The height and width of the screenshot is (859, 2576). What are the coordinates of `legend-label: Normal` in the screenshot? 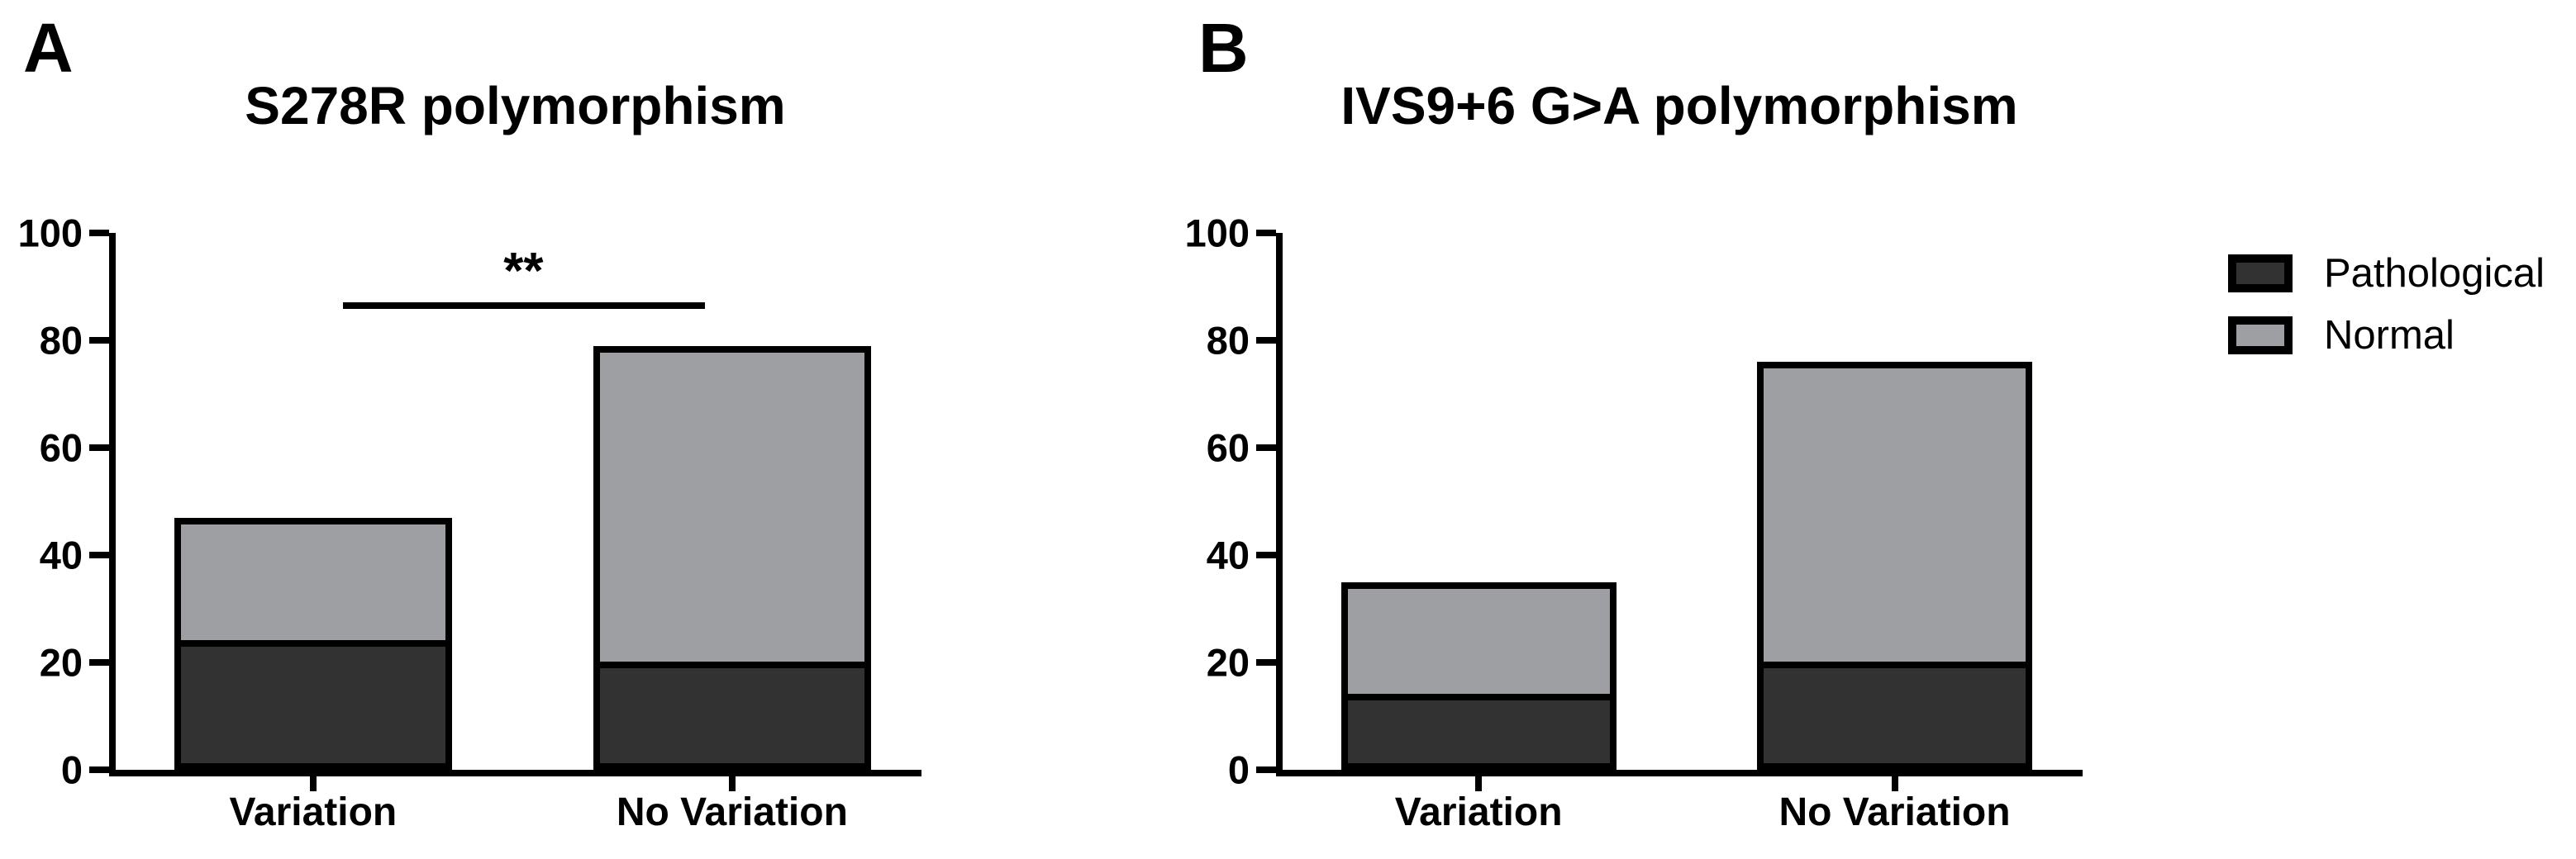 It's located at (2389, 335).